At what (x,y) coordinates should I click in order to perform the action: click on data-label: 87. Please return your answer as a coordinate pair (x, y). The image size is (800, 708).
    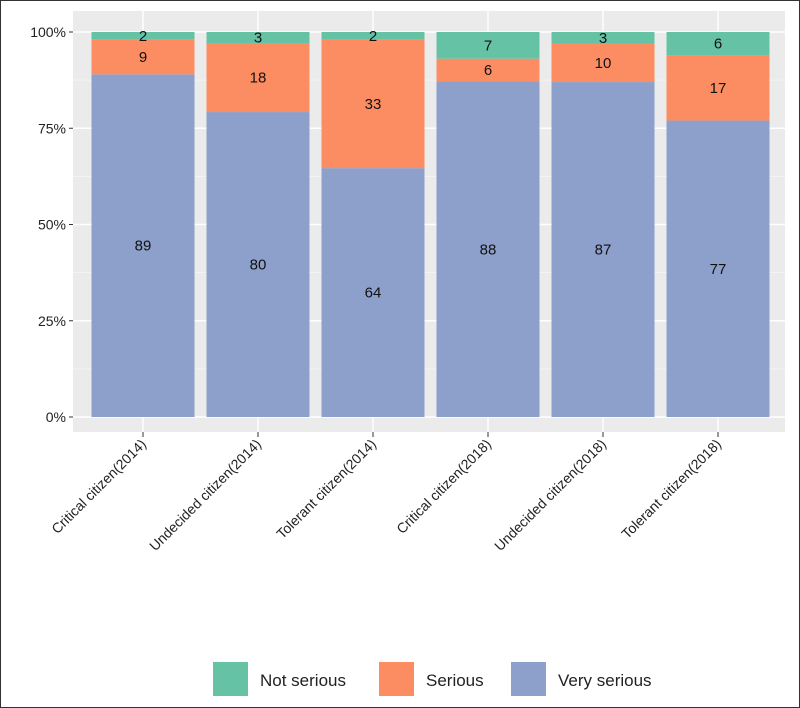
    Looking at the image, I should click on (603, 250).